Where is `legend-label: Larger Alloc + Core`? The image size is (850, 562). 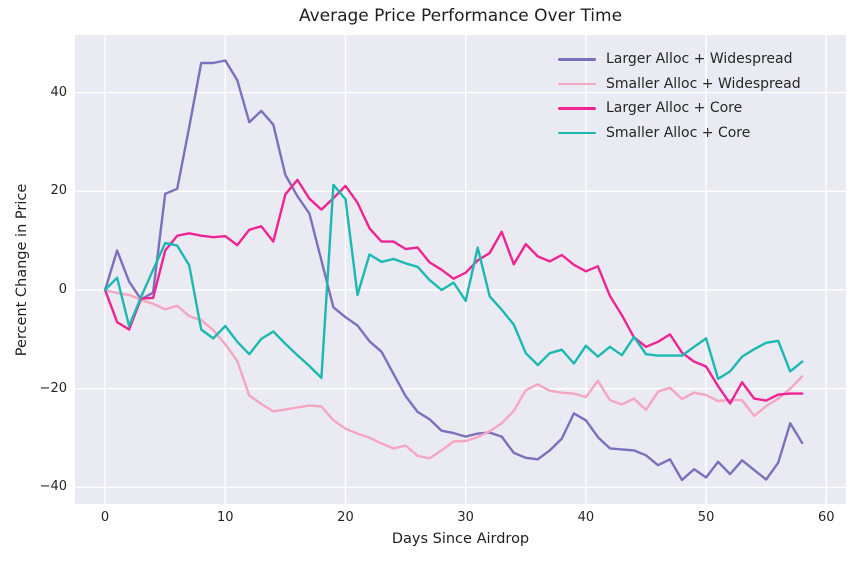
legend-label: Larger Alloc + Core is located at coordinates (674, 108).